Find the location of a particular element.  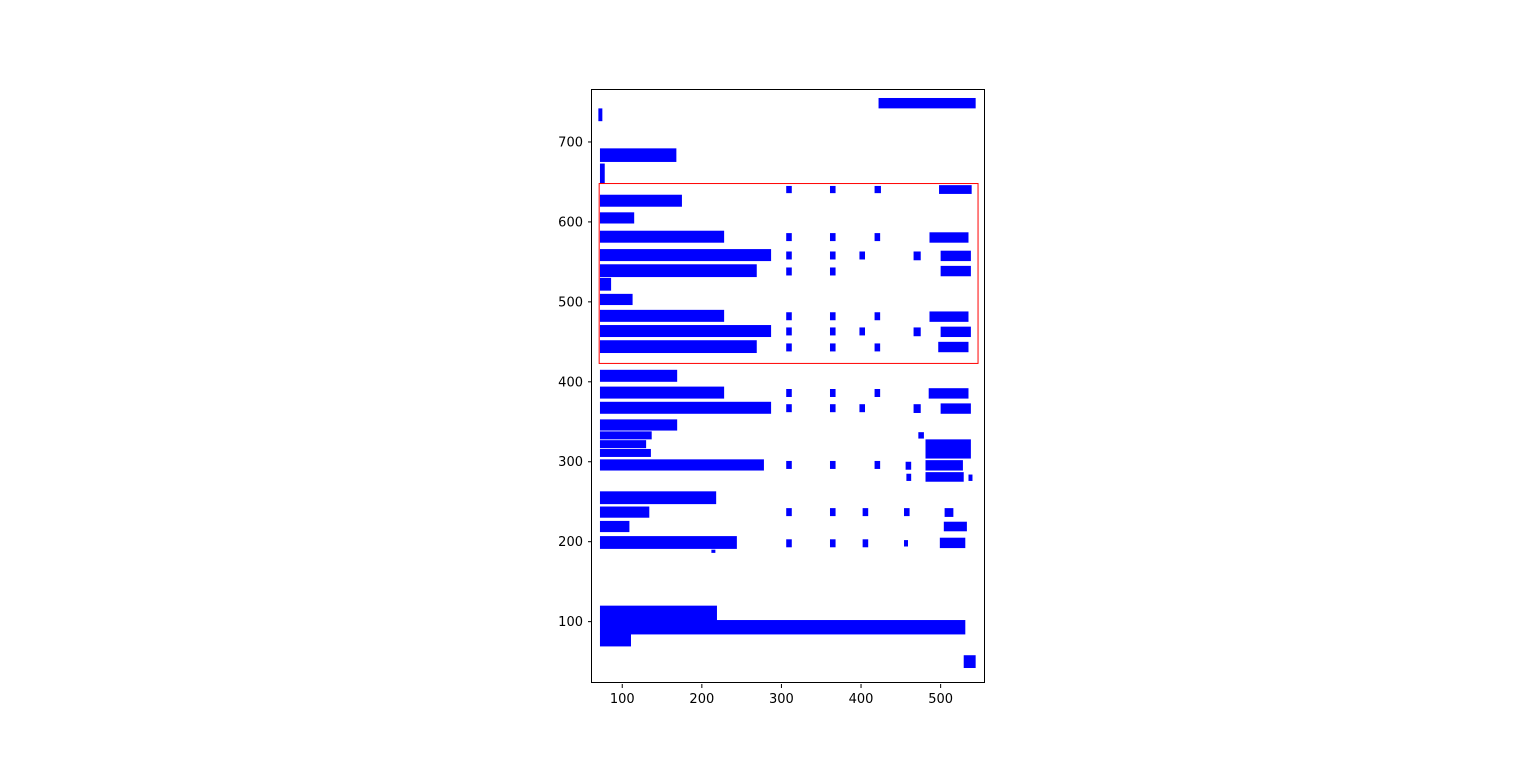

x-tick-label: 200 is located at coordinates (701, 699).